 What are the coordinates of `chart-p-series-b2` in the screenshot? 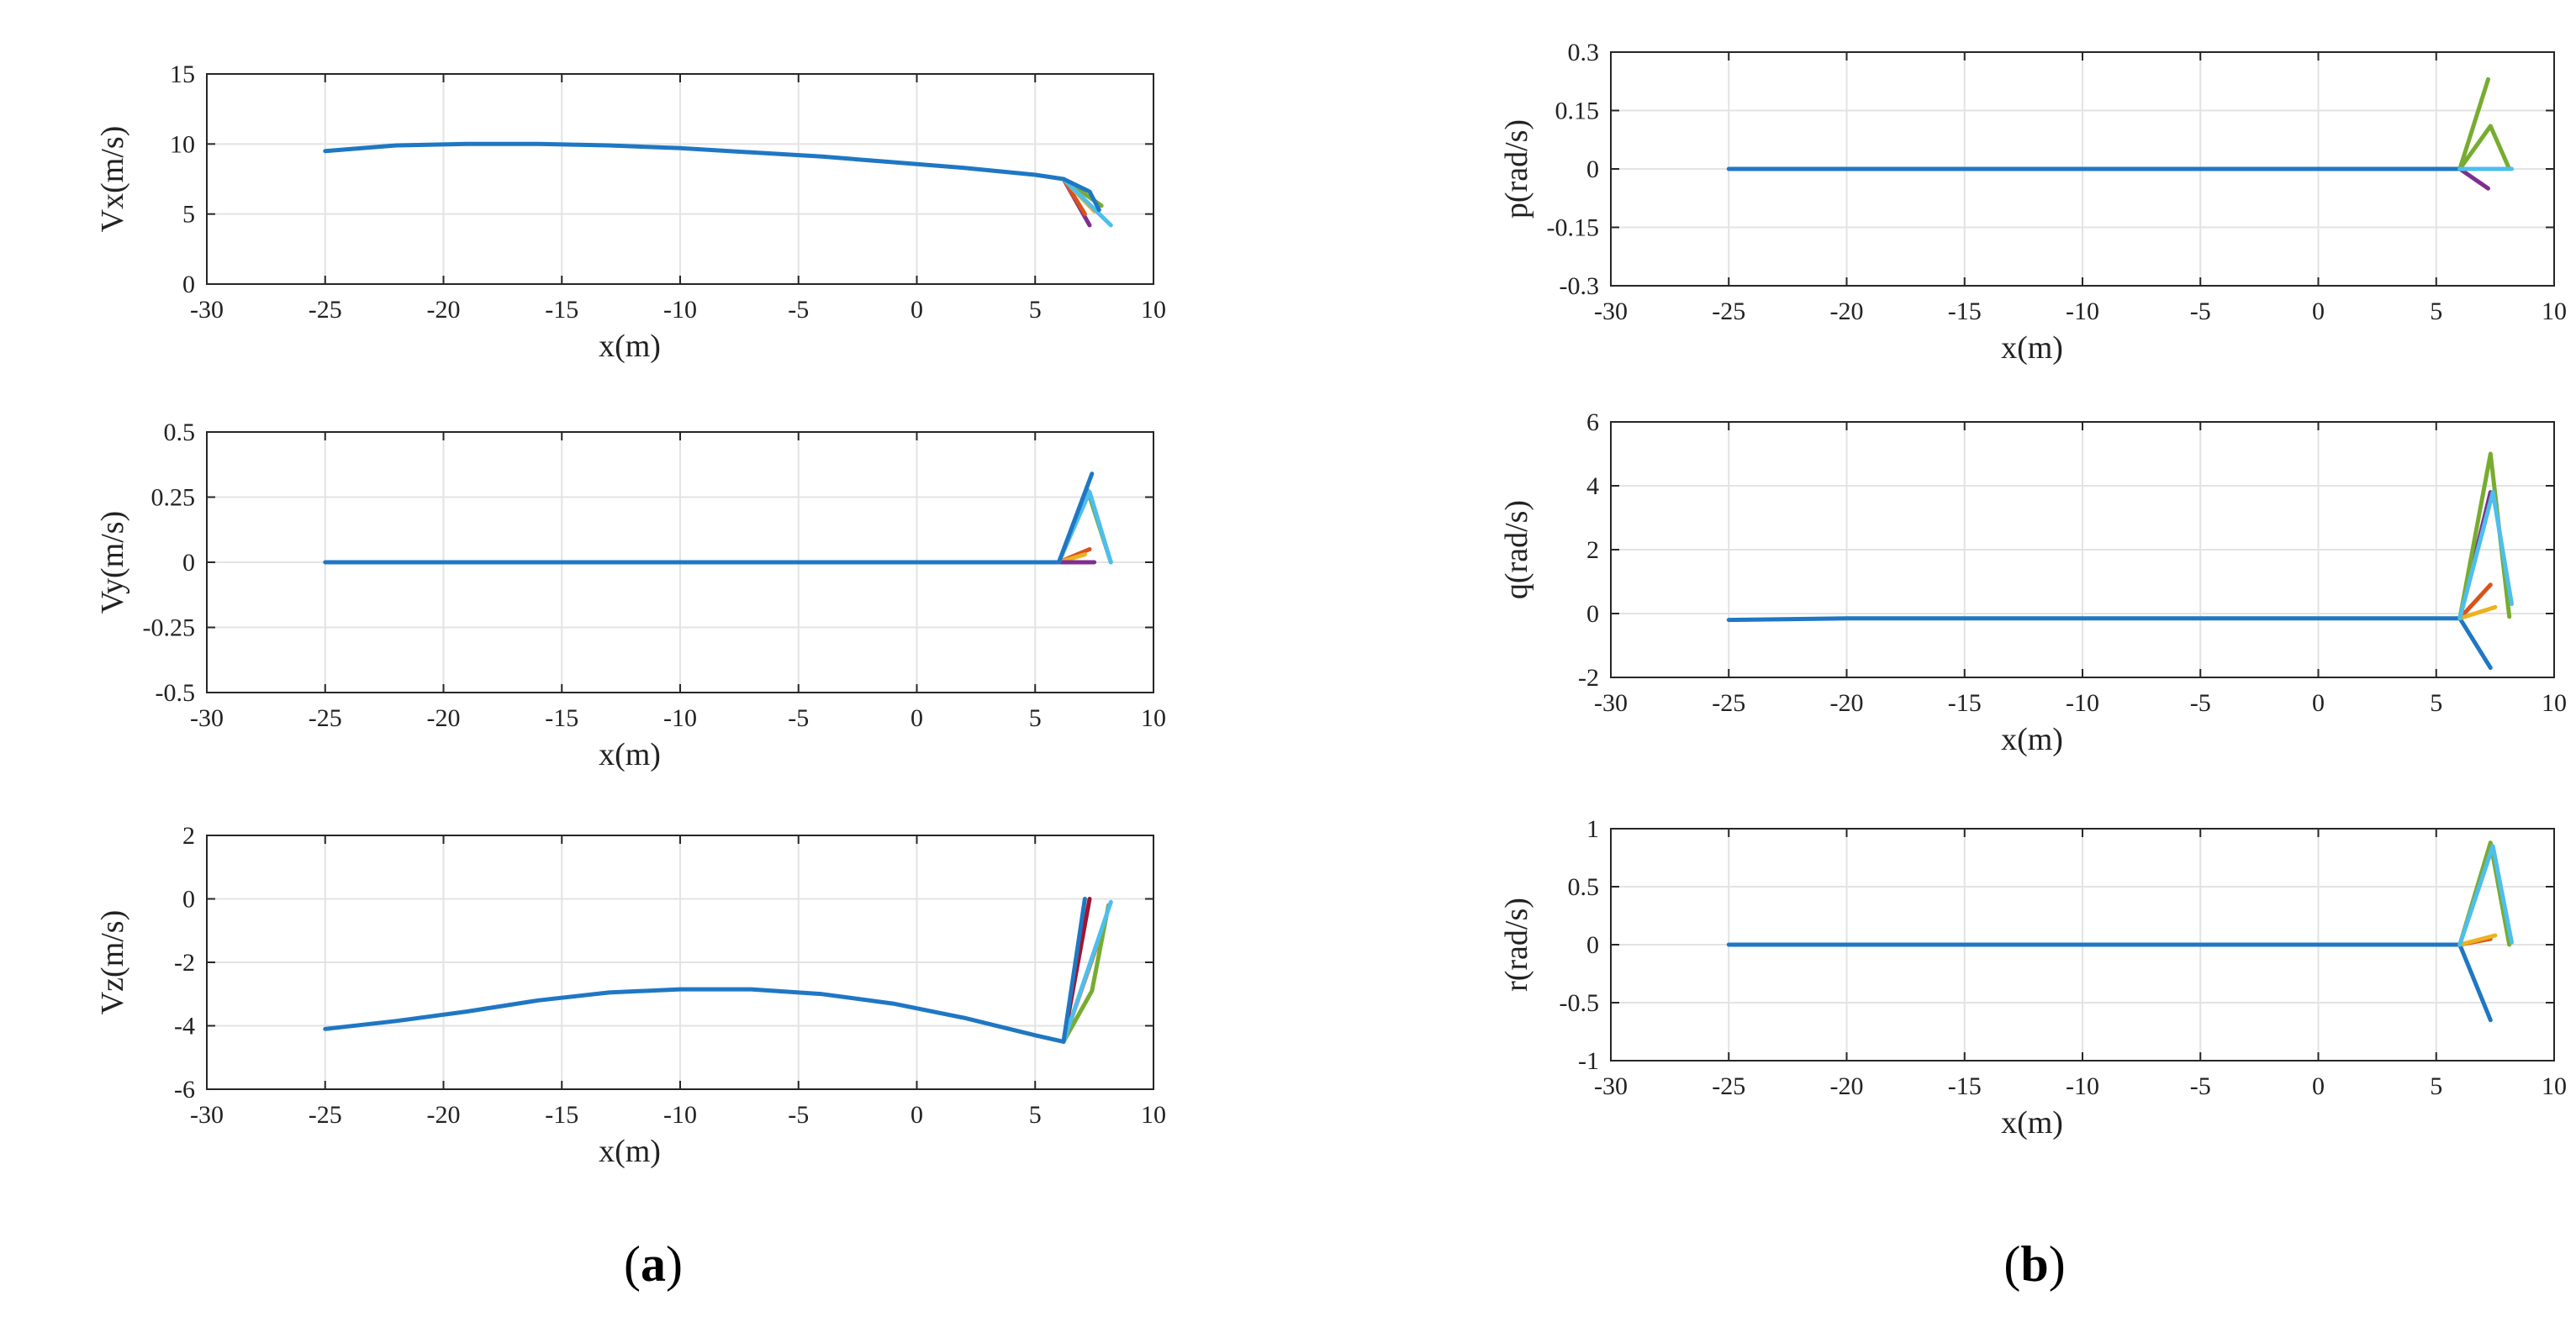 It's located at (2474, 123).